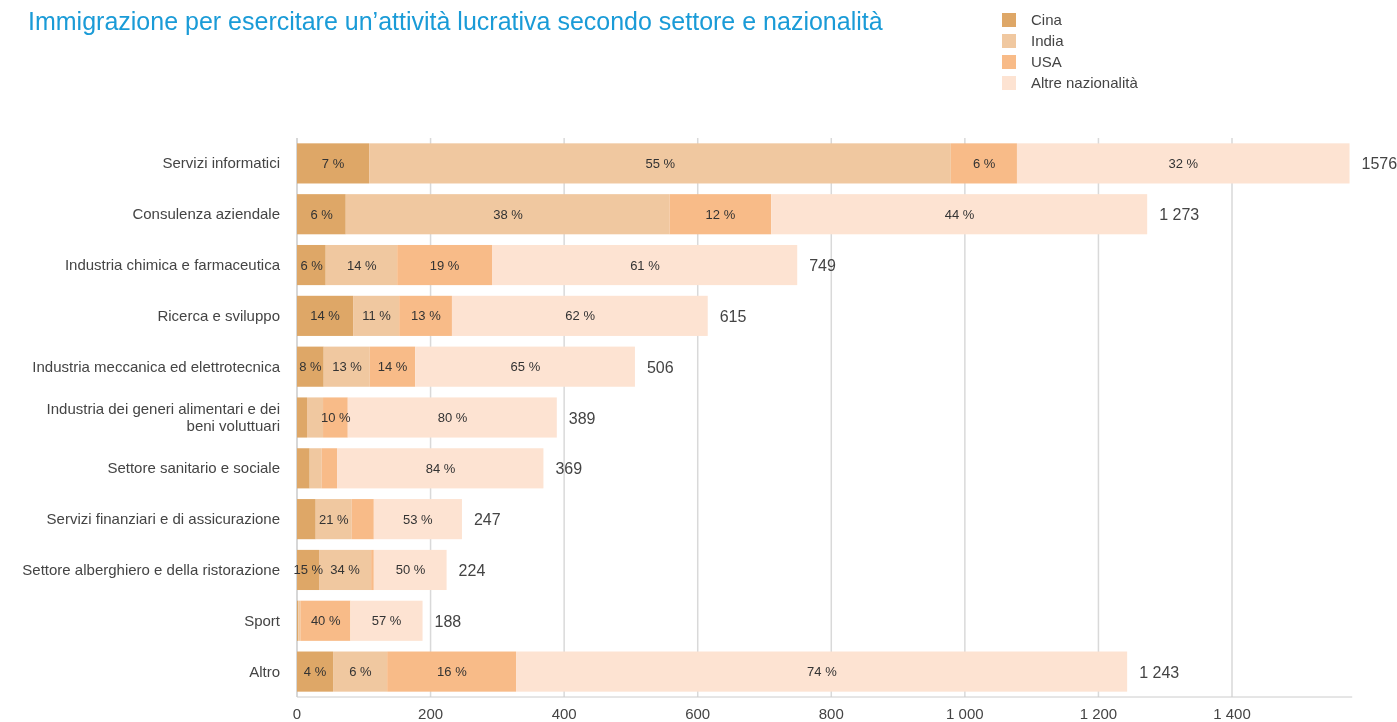 This screenshot has height=722, width=1397. I want to click on y-tick-label: Servizi informatici, so click(221, 163).